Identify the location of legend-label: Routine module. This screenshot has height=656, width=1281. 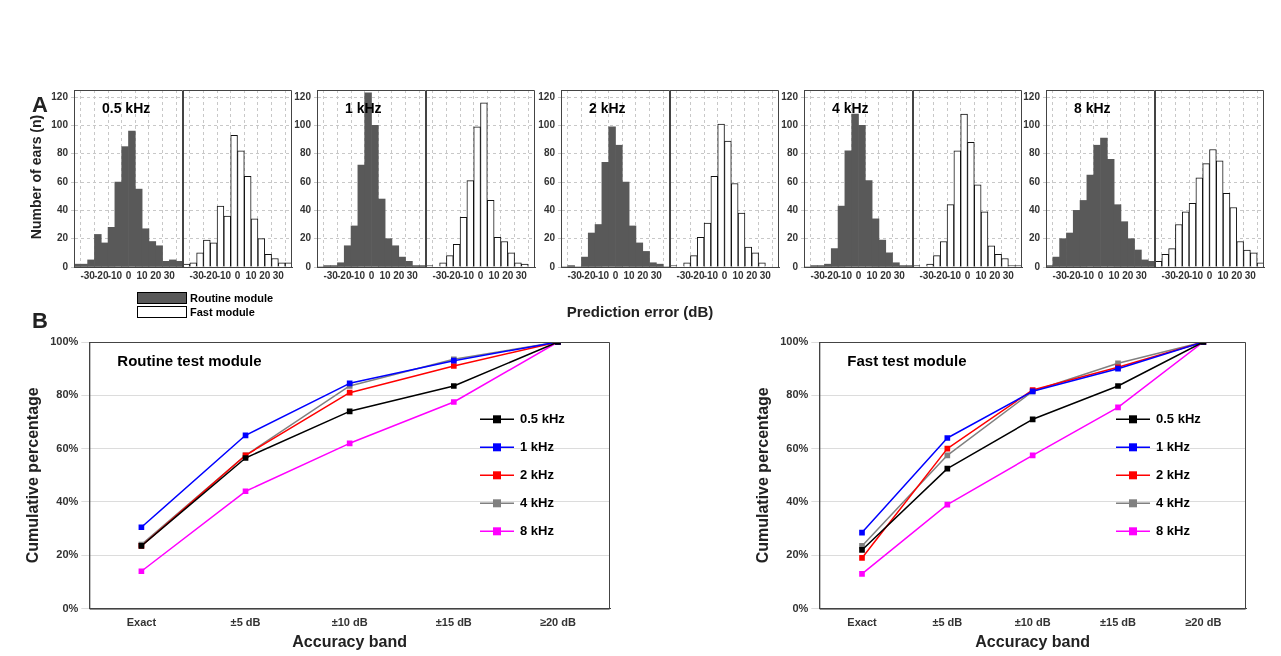
(232, 298).